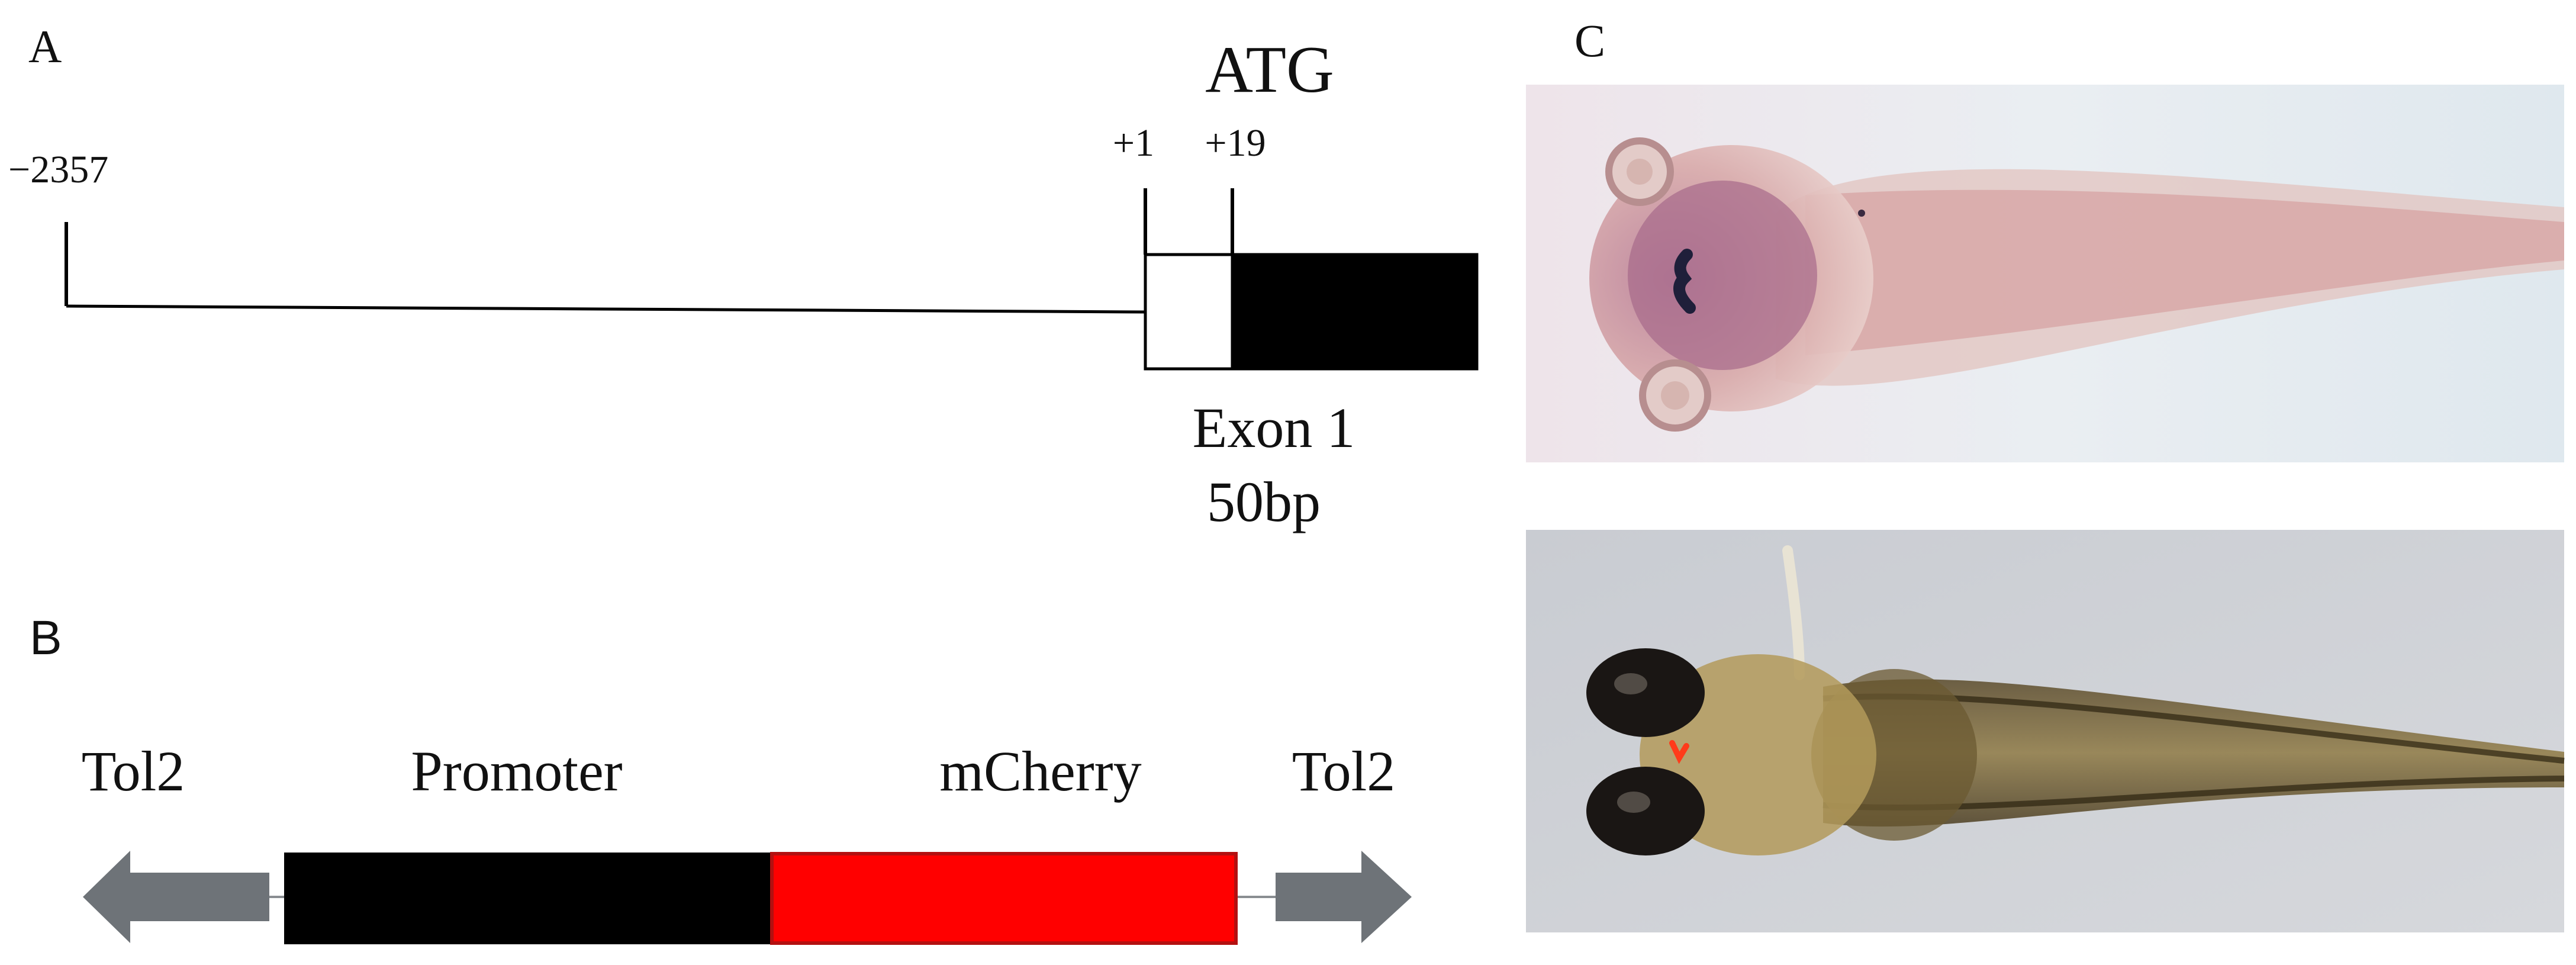 Image resolution: width=2576 pixels, height=965 pixels. Describe the element at coordinates (1269, 70) in the screenshot. I see `atg-label: ATG` at that location.